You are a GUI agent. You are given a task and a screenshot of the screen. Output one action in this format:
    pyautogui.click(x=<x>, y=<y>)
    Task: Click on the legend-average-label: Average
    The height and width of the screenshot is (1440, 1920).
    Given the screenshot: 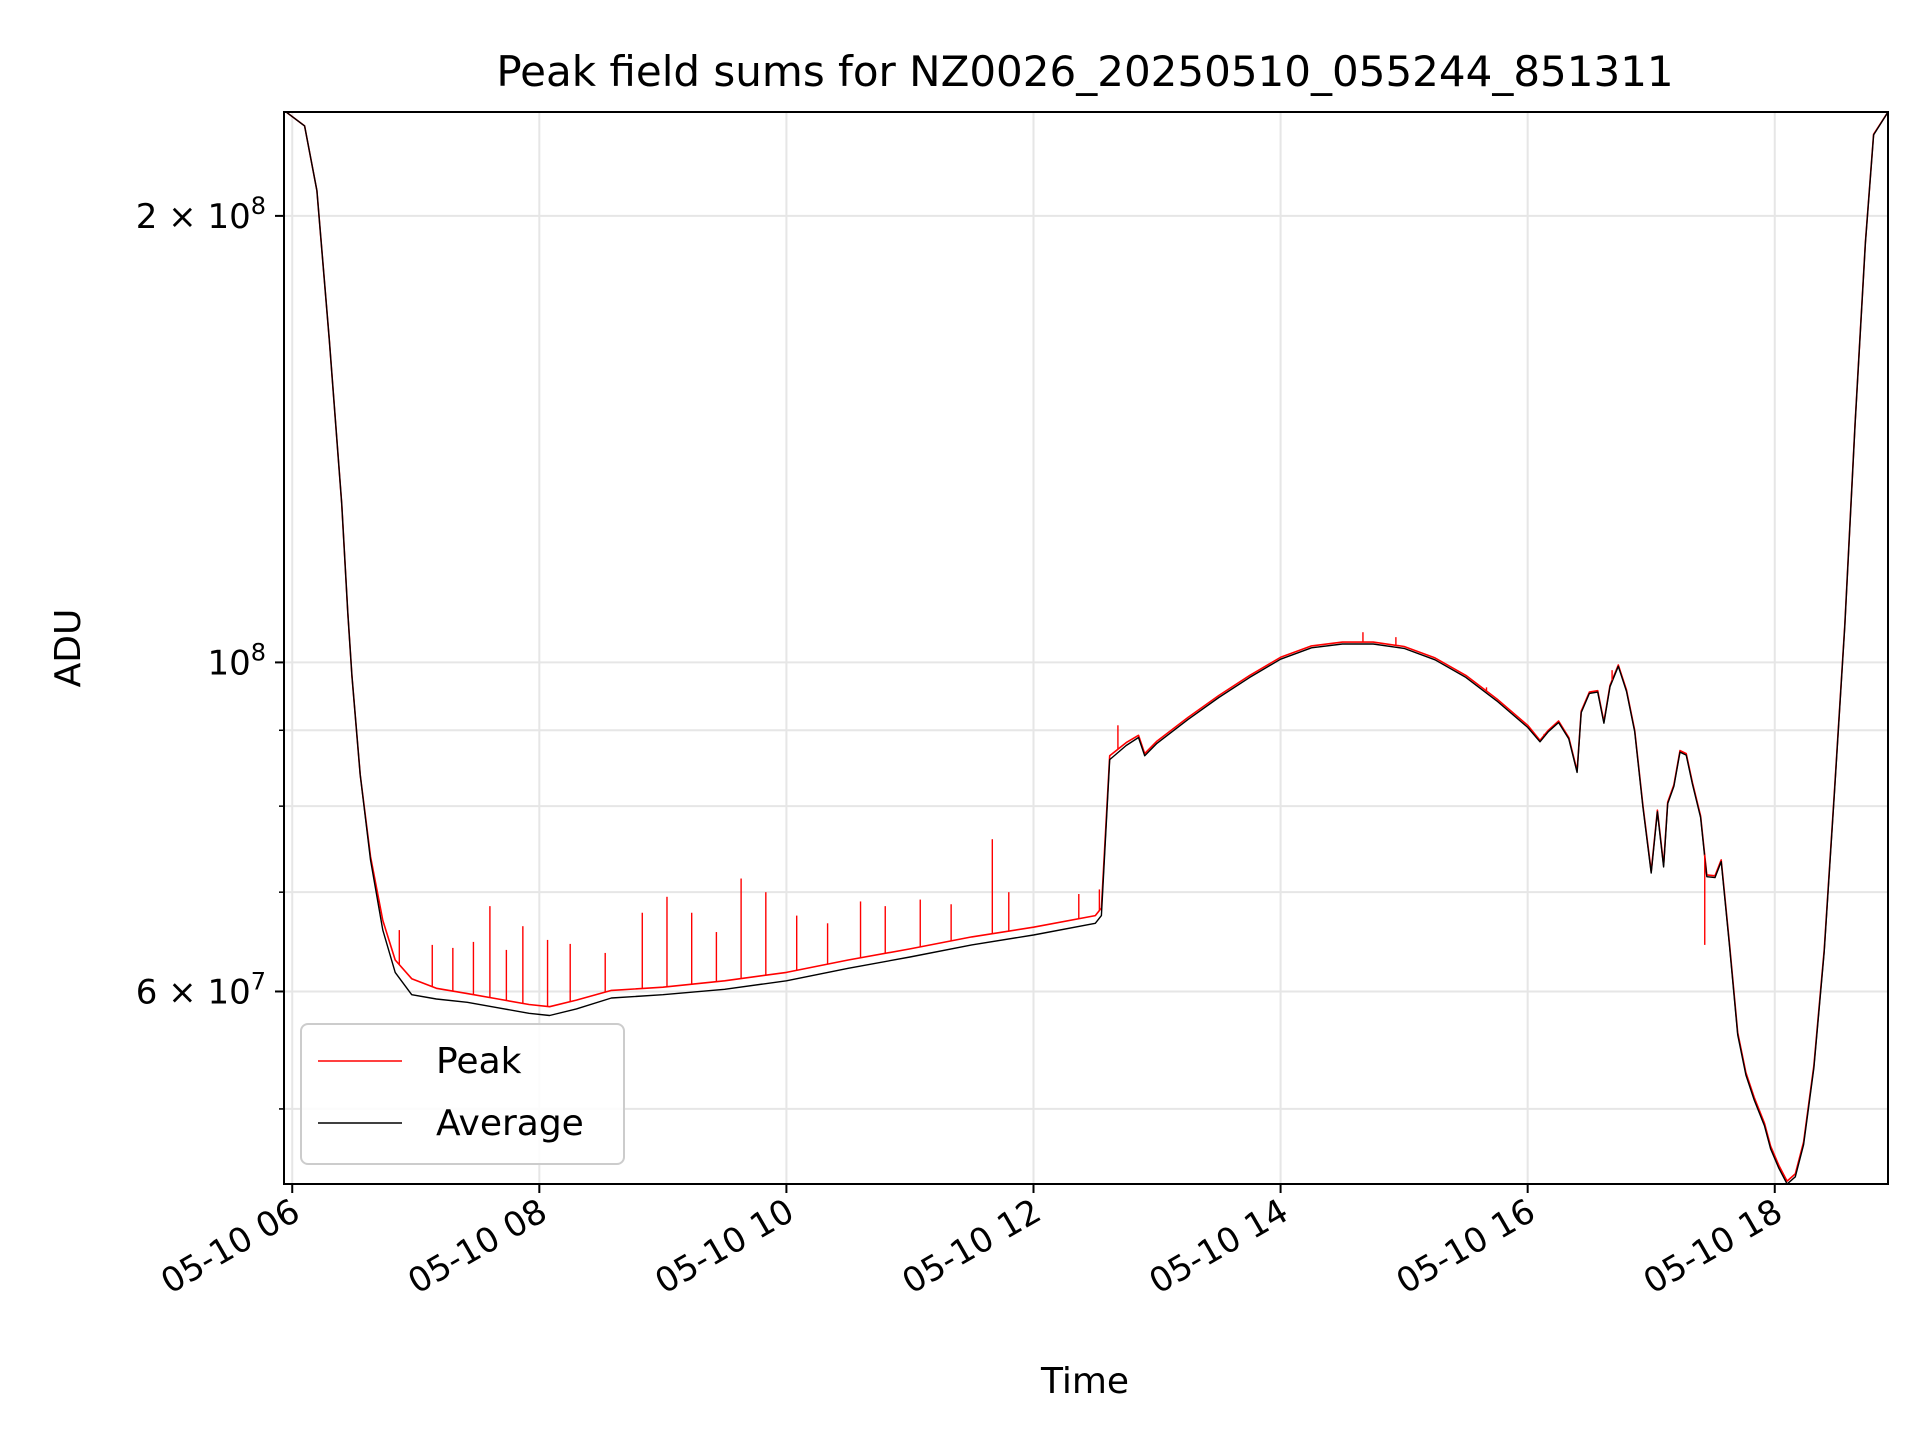 What is the action you would take?
    pyautogui.click(x=510, y=1123)
    